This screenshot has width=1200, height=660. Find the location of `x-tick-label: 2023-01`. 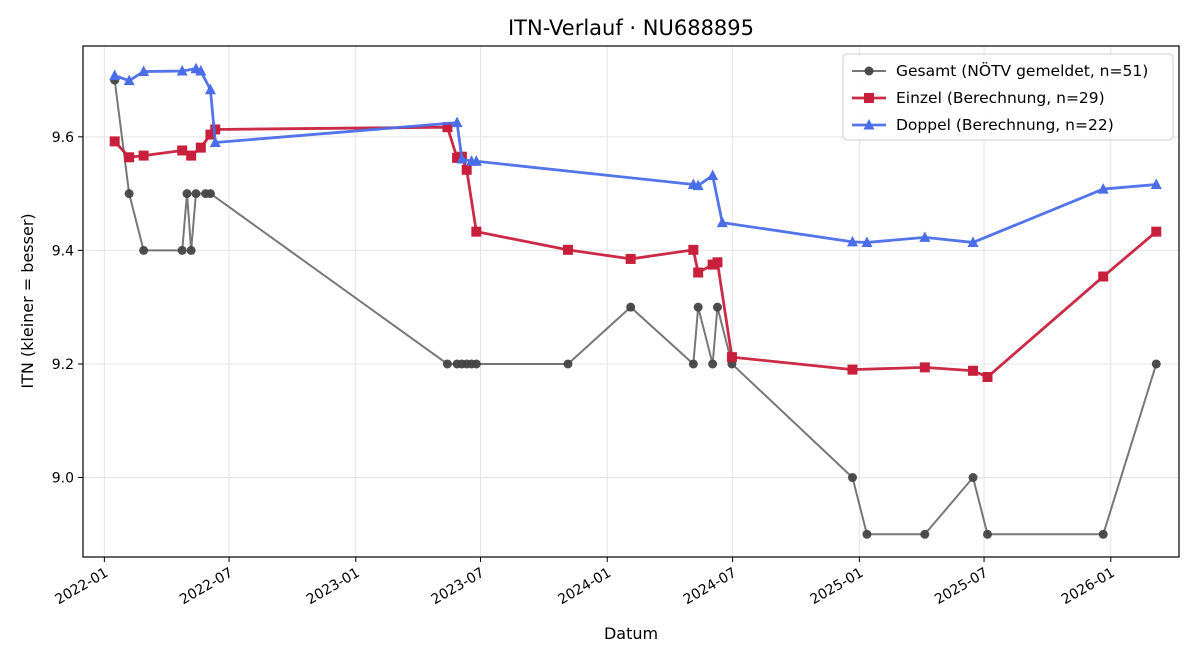

x-tick-label: 2023-01 is located at coordinates (333, 586).